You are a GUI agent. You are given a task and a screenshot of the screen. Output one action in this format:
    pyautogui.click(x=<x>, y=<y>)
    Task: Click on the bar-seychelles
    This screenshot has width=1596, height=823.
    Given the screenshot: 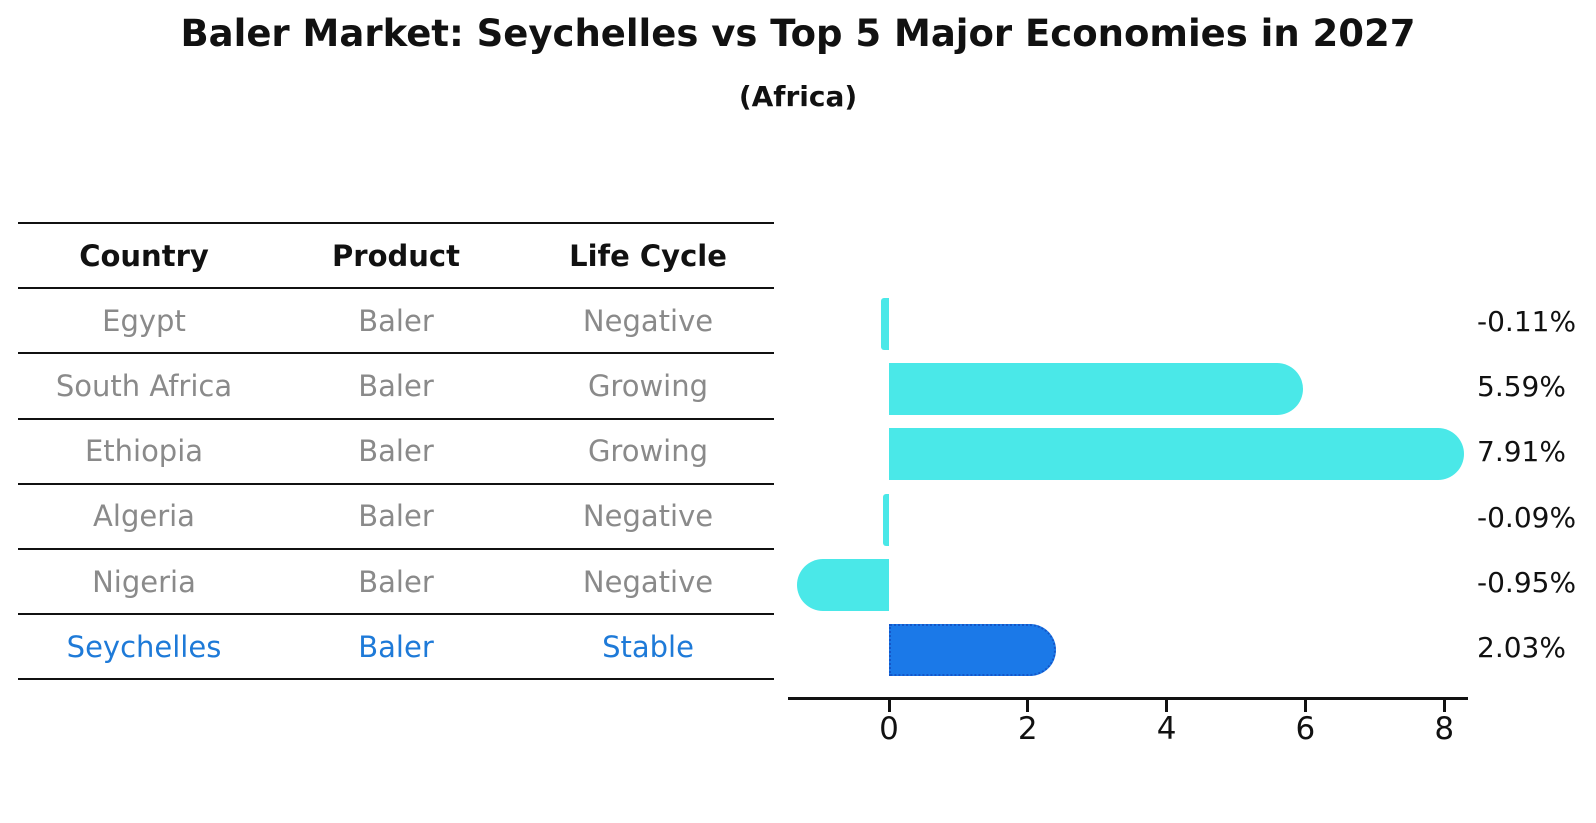 What is the action you would take?
    pyautogui.click(x=972, y=650)
    